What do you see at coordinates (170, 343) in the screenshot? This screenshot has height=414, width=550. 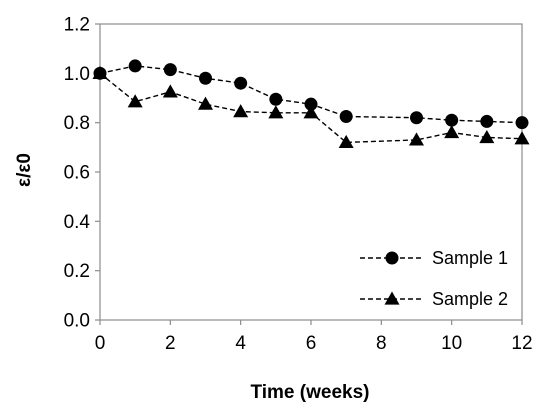 I see `x-tick-label: 2` at bounding box center [170, 343].